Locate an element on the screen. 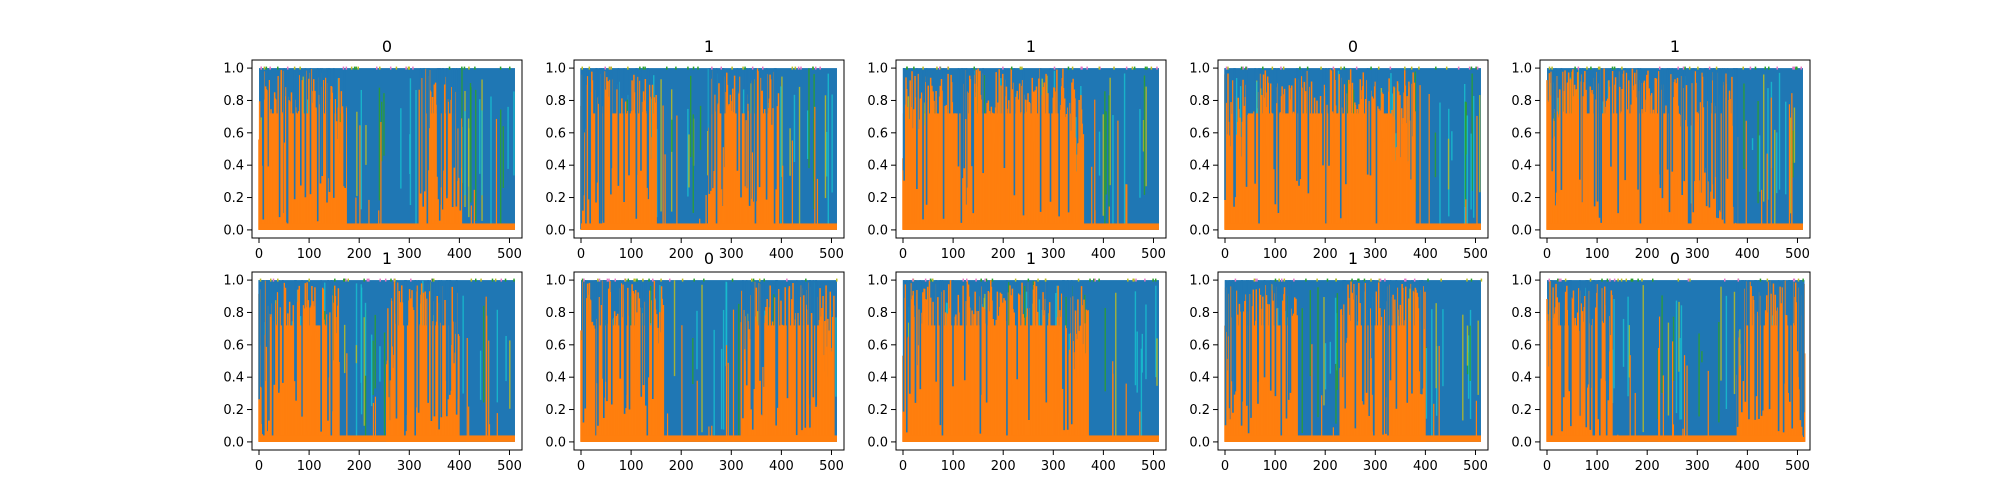  subplot-3: 0 100 200 300 400 500 0.0 0.2 0.4 0.6 0.8 1.0 0 is located at coordinates (1339, 149).